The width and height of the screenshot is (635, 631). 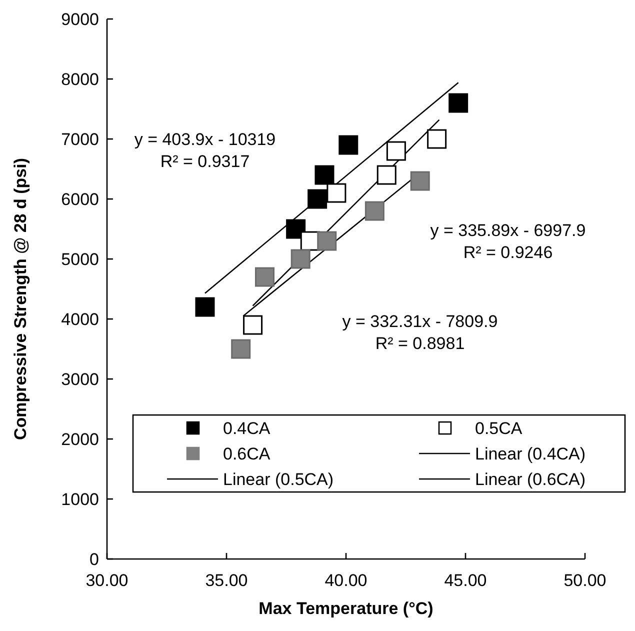 I want to click on x-axis-title: Max Temperature (°C), so click(x=346, y=608).